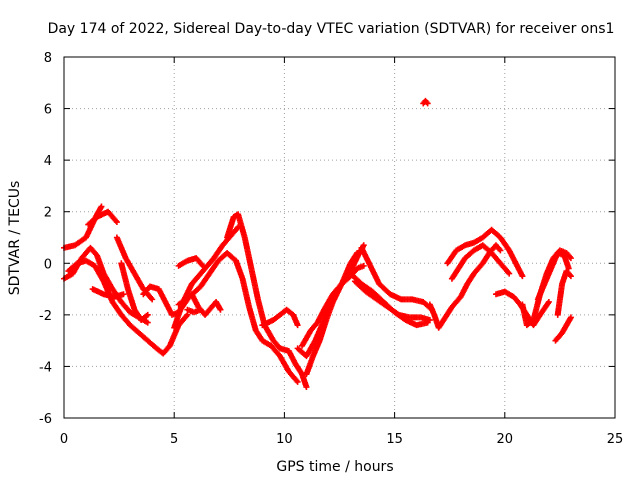 The width and height of the screenshot is (640, 480). Describe the element at coordinates (505, 439) in the screenshot. I see `x-tick-label: 20` at that location.